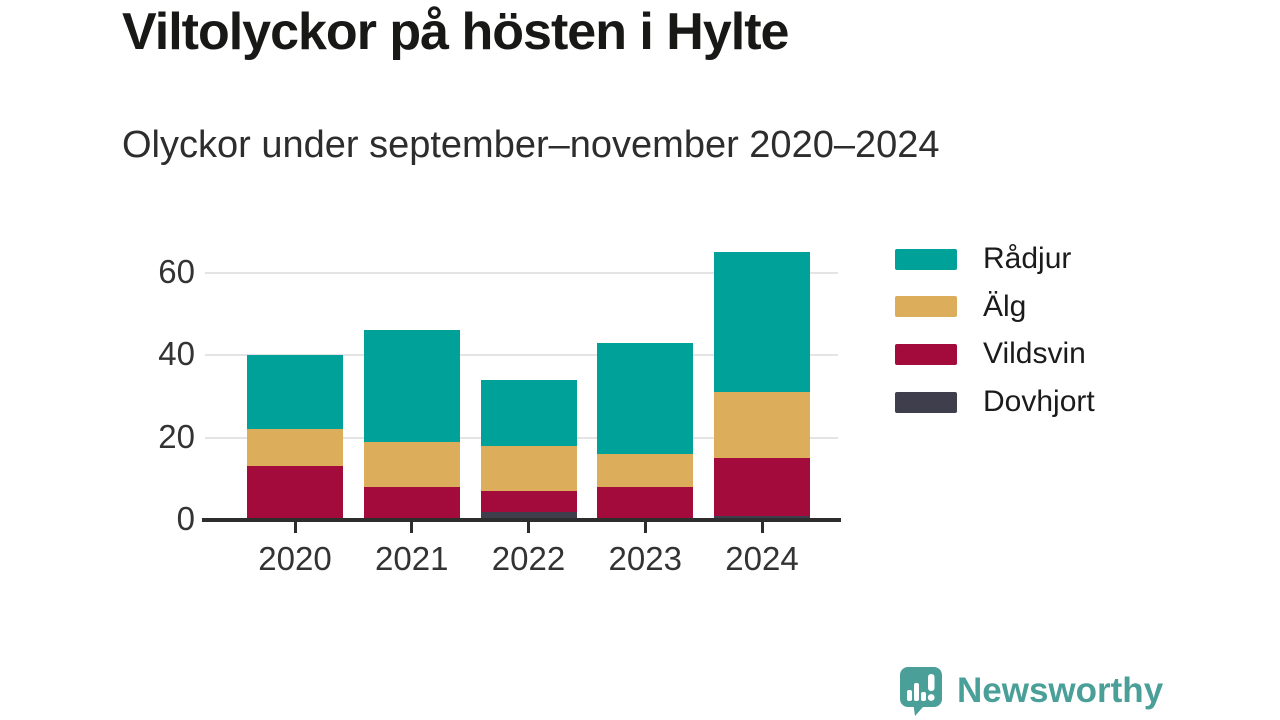 The width and height of the screenshot is (1280, 720). I want to click on legend-label: Älg, so click(1005, 306).